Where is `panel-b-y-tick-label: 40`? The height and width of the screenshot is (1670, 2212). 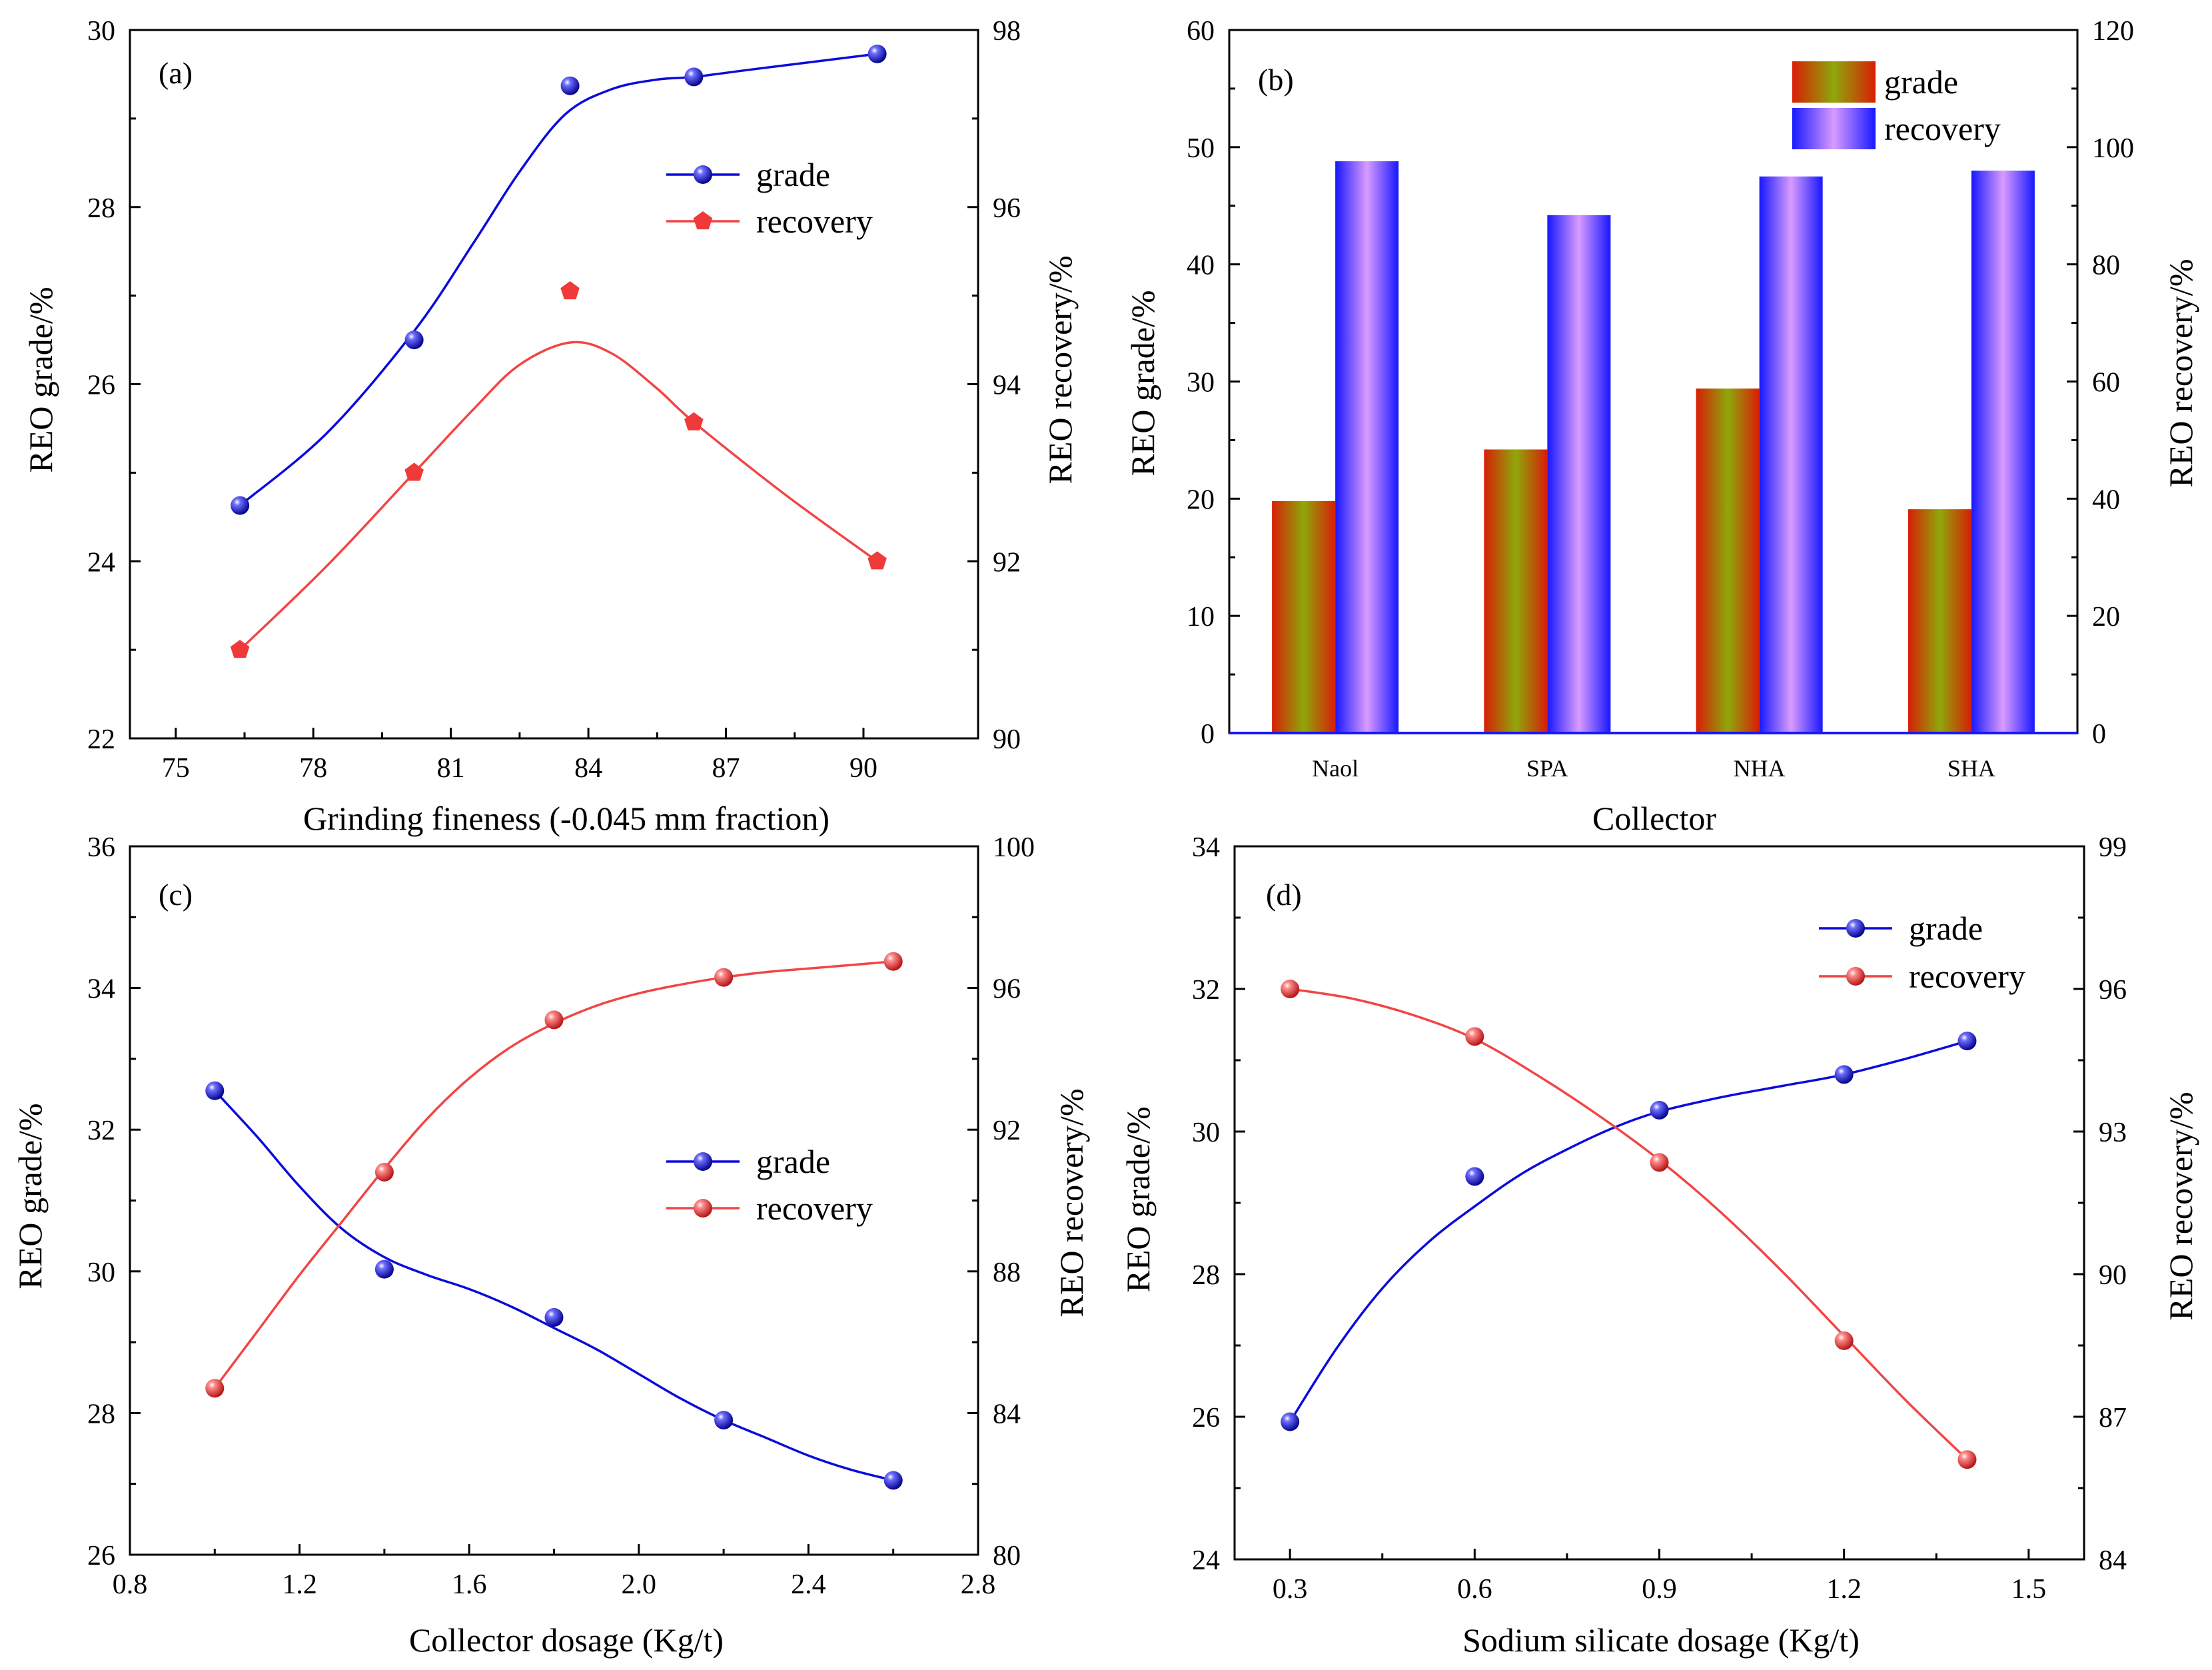
panel-b-y-tick-label: 40 is located at coordinates (1201, 266).